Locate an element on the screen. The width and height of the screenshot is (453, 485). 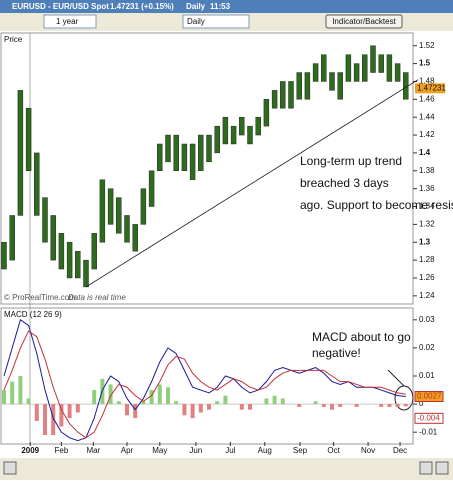
title-bar is located at coordinates (226, 6).